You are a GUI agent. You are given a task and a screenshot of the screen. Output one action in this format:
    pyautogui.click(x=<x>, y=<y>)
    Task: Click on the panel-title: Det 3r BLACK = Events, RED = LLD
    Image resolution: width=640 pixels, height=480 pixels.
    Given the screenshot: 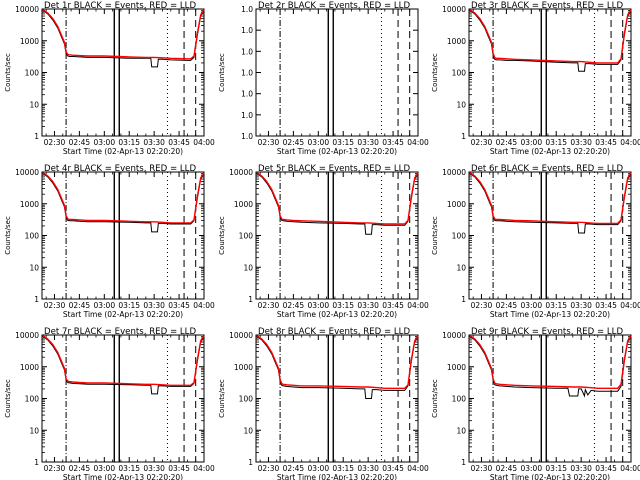 What is the action you would take?
    pyautogui.click(x=547, y=6)
    